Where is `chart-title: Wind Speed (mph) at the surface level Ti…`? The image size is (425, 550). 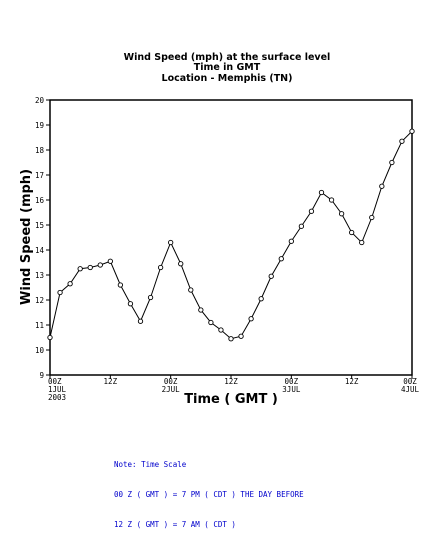
chart-title: Wind Speed (mph) at the surface level Ti… is located at coordinates (227, 68).